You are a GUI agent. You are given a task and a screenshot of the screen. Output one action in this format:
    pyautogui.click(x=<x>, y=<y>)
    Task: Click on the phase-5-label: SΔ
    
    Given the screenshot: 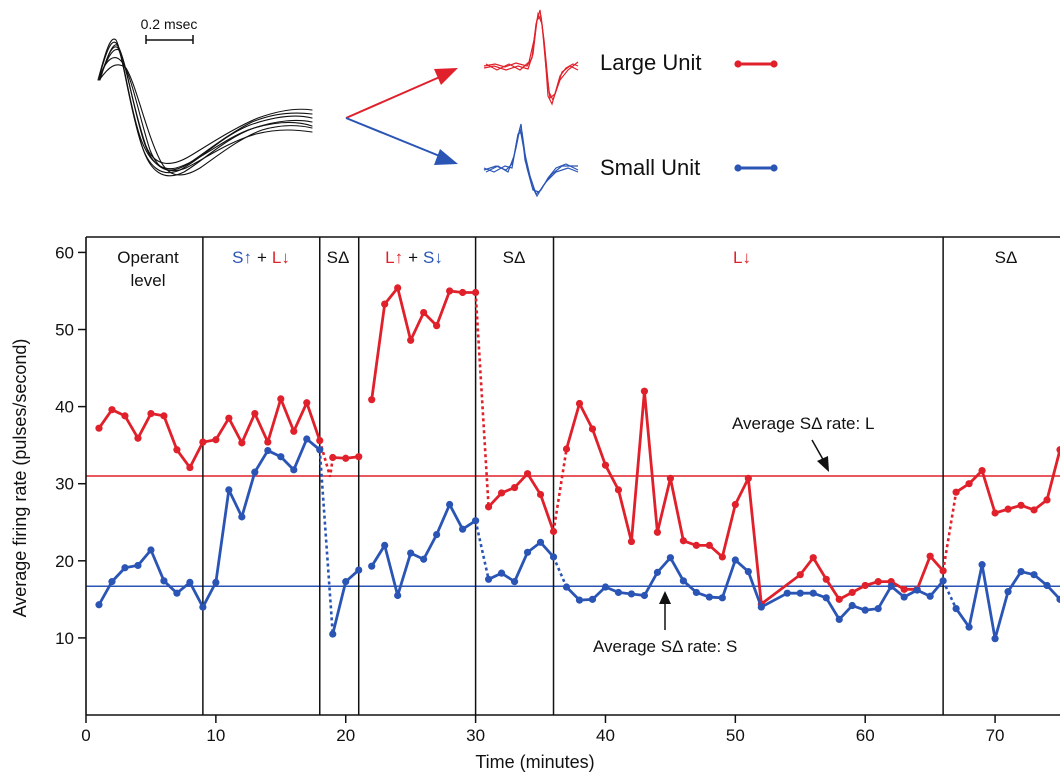 What is the action you would take?
    pyautogui.click(x=514, y=257)
    